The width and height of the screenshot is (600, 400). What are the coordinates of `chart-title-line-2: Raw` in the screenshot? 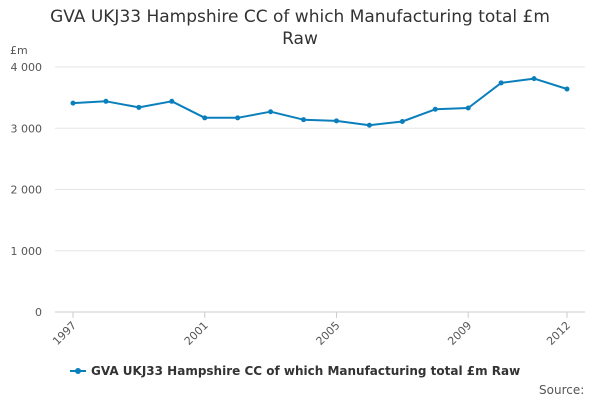 It's located at (300, 39).